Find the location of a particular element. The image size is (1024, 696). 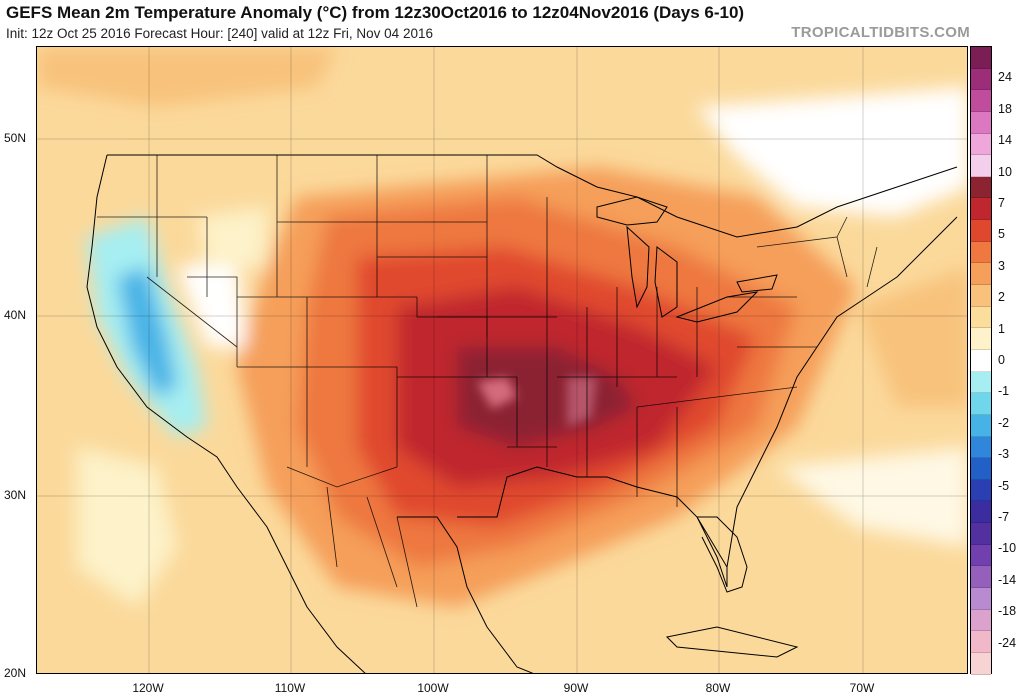

colorbar-tick-label: 10 is located at coordinates (1005, 171).